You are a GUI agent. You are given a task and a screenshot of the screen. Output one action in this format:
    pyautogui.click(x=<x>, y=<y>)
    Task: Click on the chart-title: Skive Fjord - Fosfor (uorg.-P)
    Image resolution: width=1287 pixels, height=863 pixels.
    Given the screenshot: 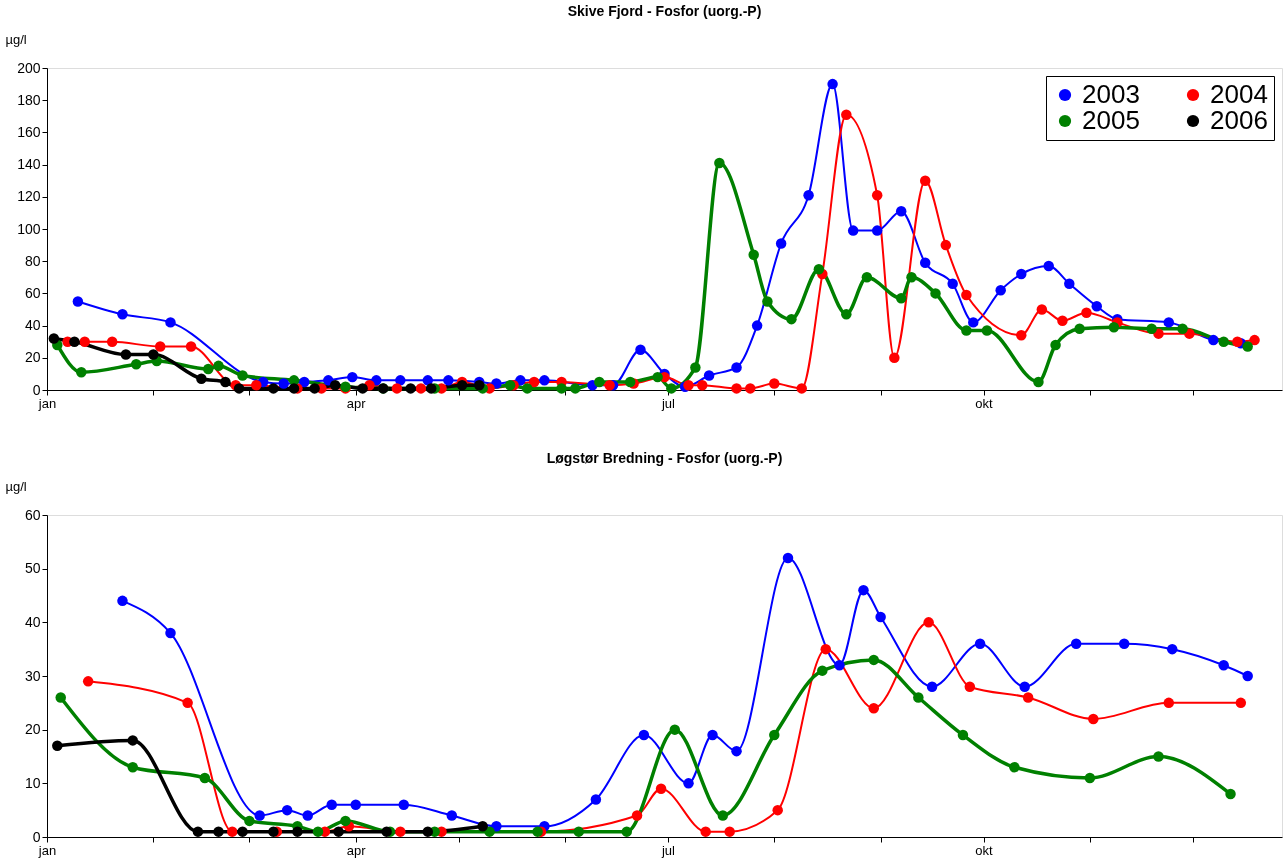 What is the action you would take?
    pyautogui.click(x=664, y=11)
    